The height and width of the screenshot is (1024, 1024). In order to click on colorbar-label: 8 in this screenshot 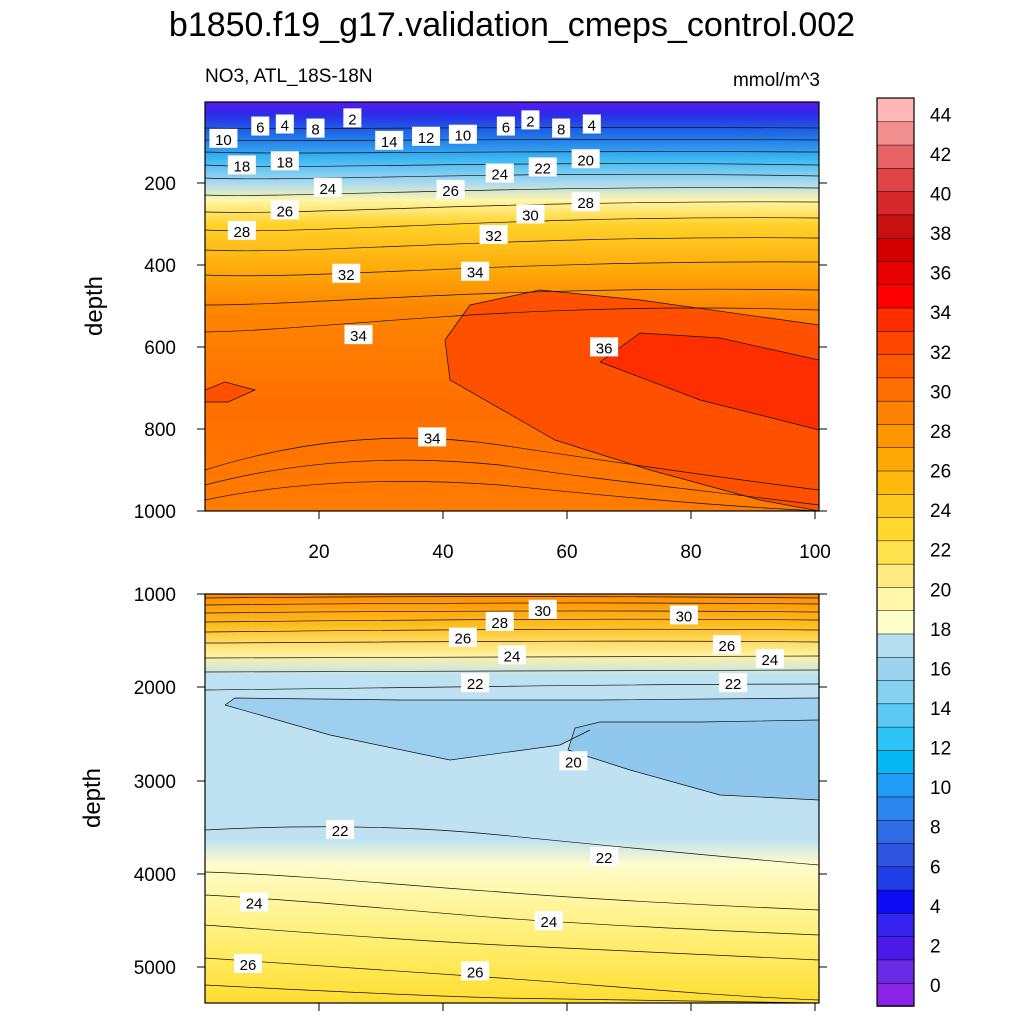, I will do `click(935, 828)`.